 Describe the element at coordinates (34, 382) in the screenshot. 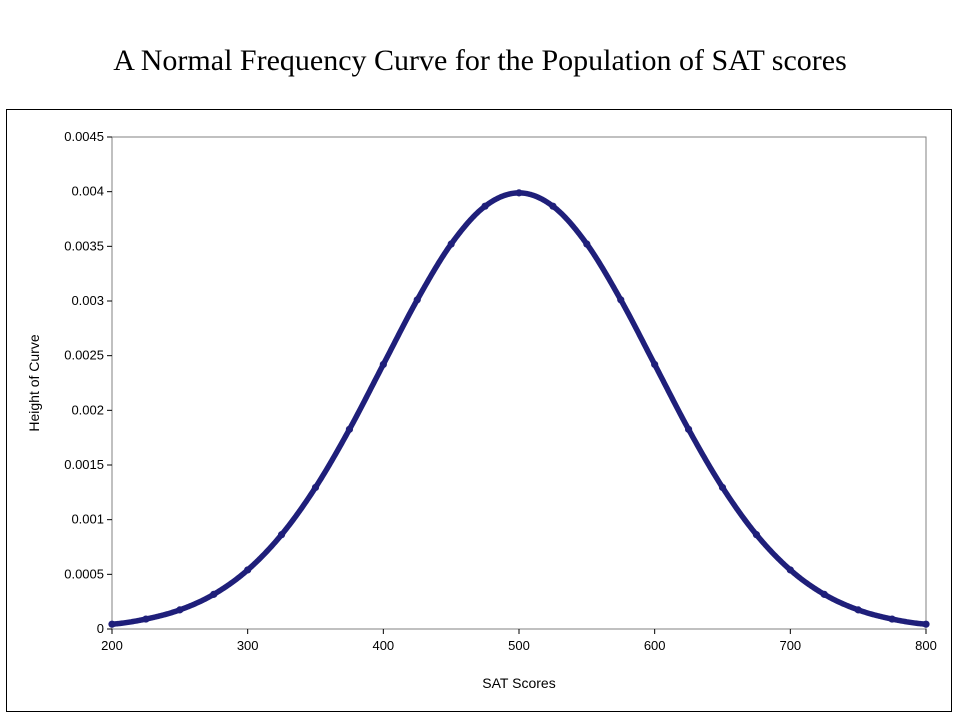

I see `y-axis-title: Height of Curve` at that location.